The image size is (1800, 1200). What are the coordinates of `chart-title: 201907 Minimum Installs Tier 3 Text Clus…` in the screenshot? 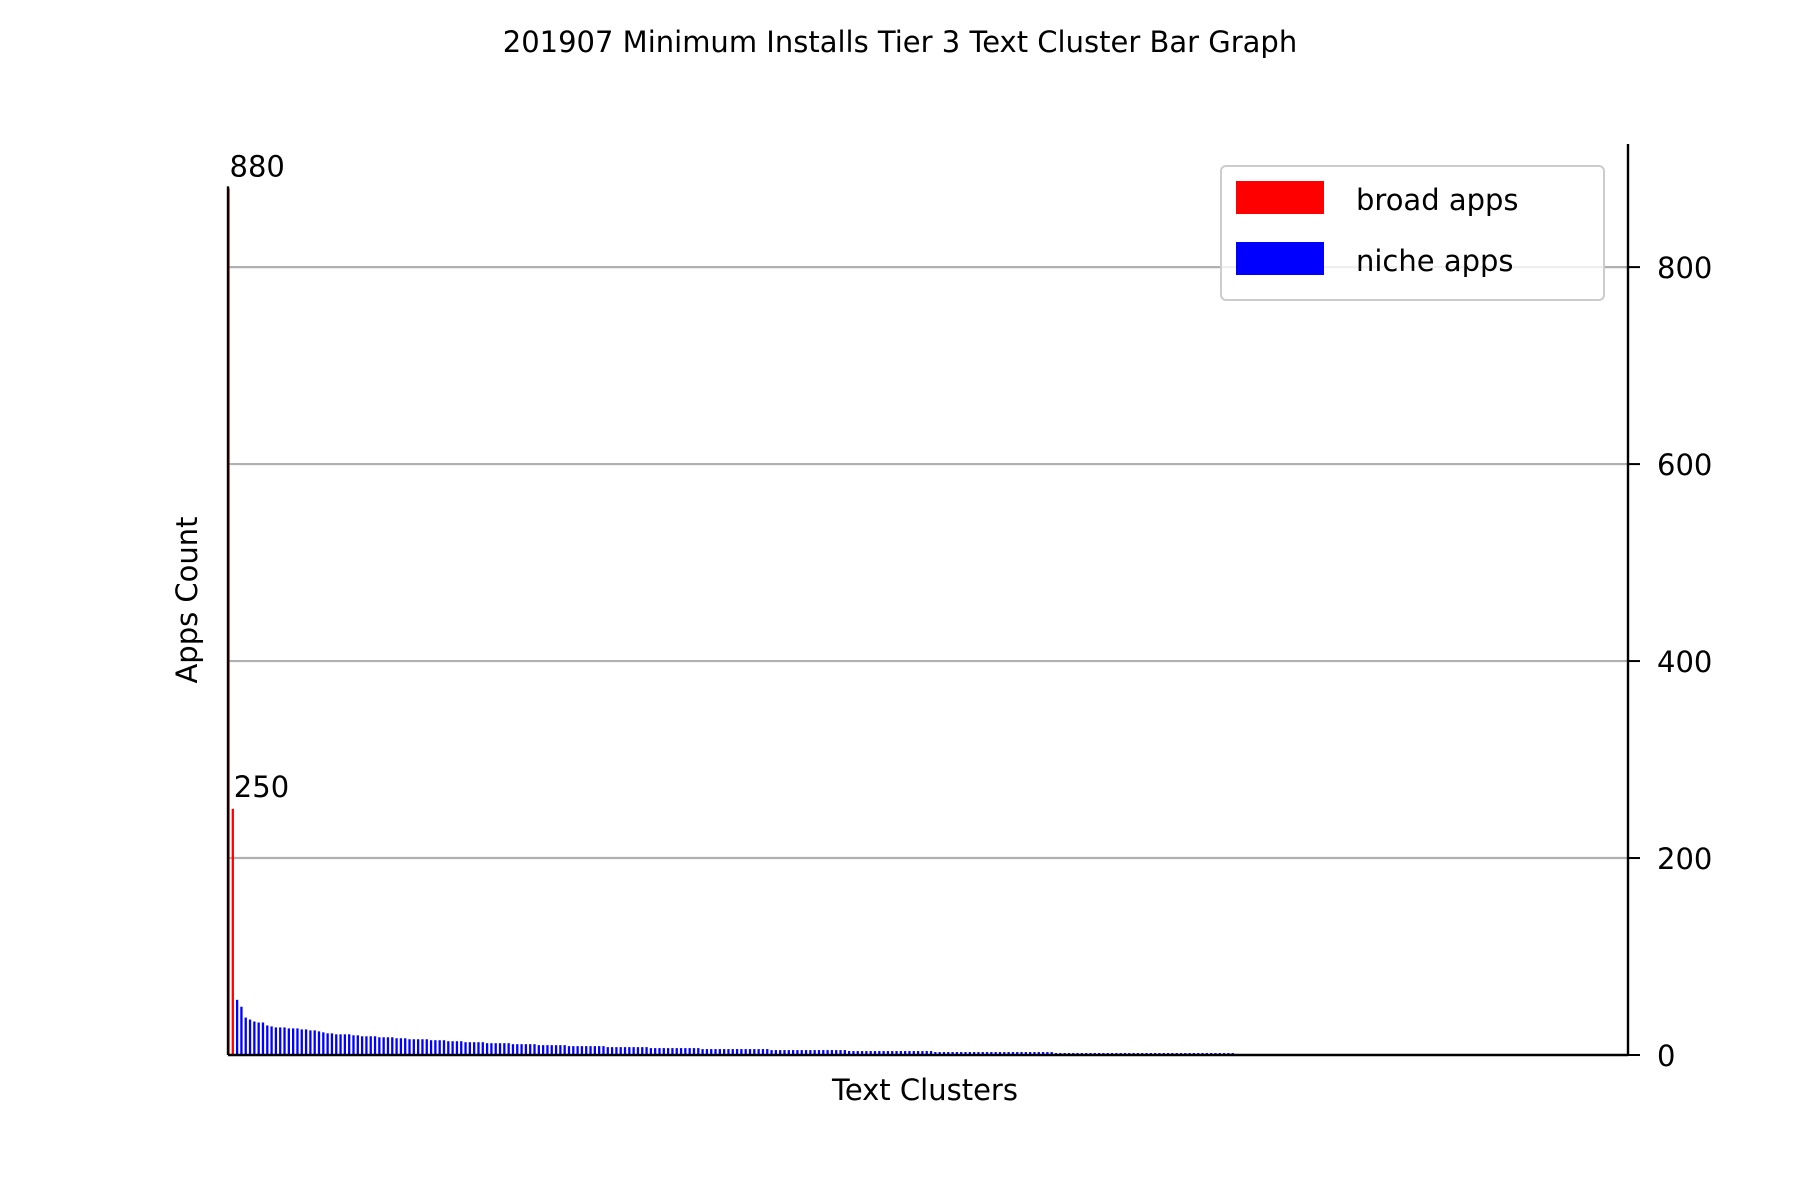 It's located at (900, 42).